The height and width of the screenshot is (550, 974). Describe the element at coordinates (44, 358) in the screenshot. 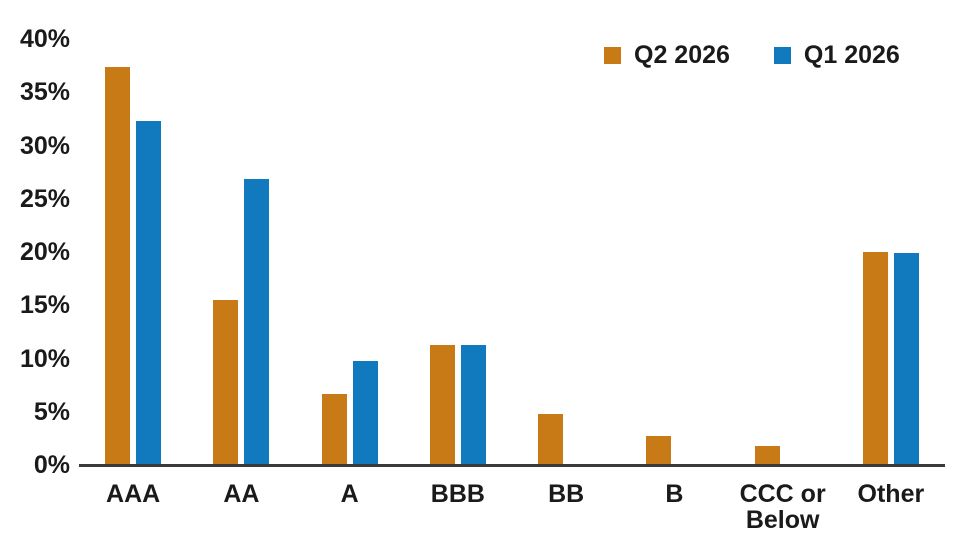

I see `y-tick-label: 10%` at that location.